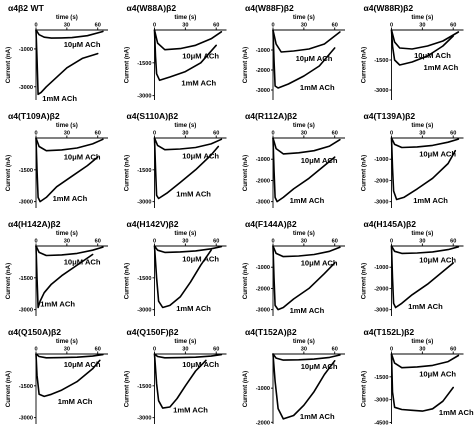  What do you see at coordinates (319, 263) in the screenshot?
I see `panel-11-label-10-m-ach: 10μM ACh` at bounding box center [319, 263].